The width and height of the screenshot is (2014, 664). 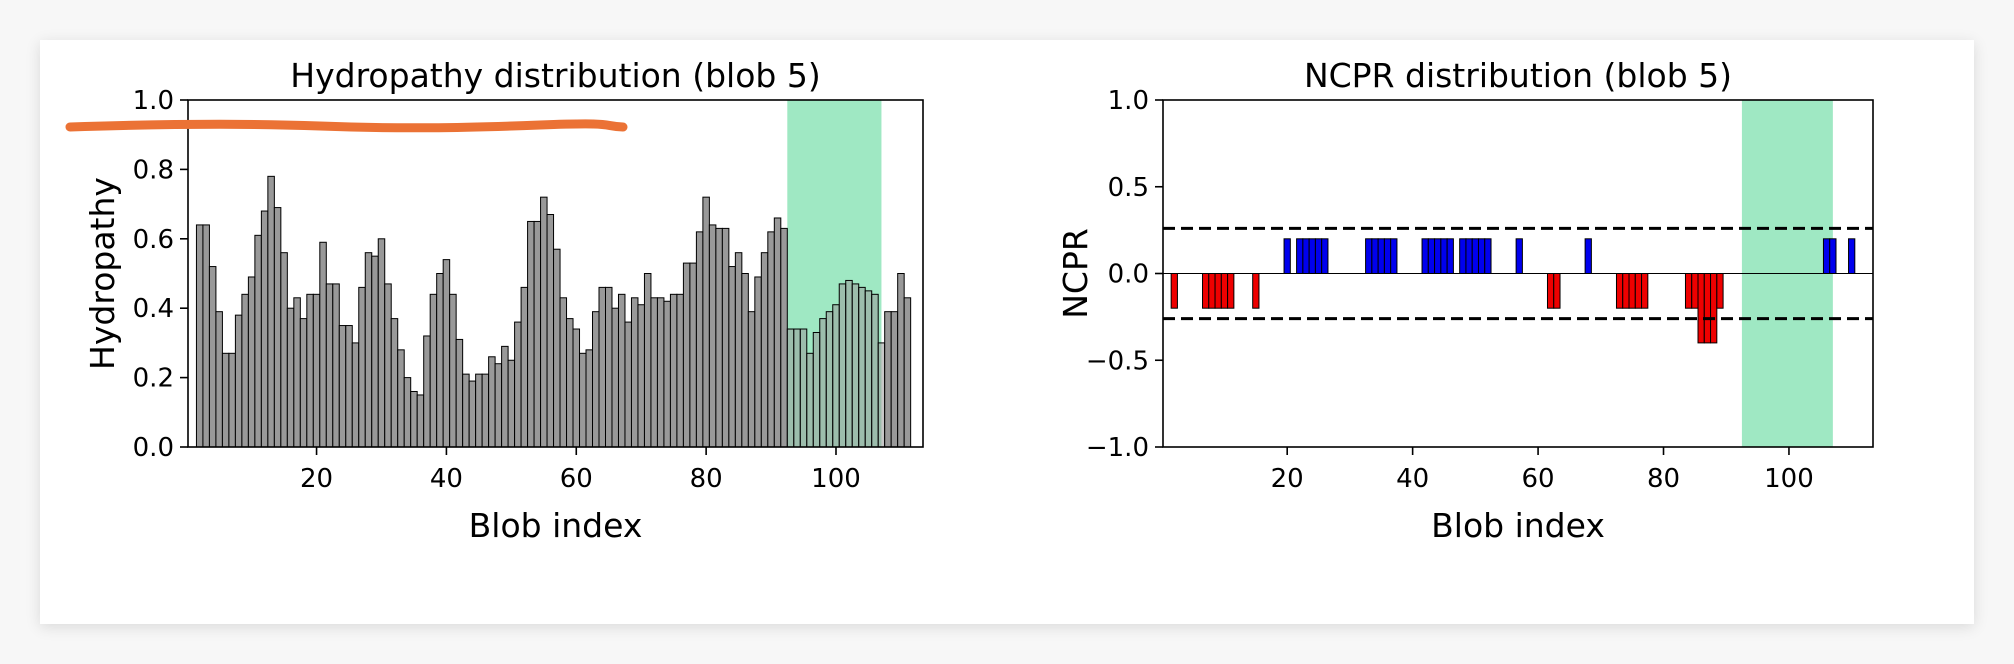 I want to click on hydropathy-y-tick-label: 0.6, so click(x=153, y=240).